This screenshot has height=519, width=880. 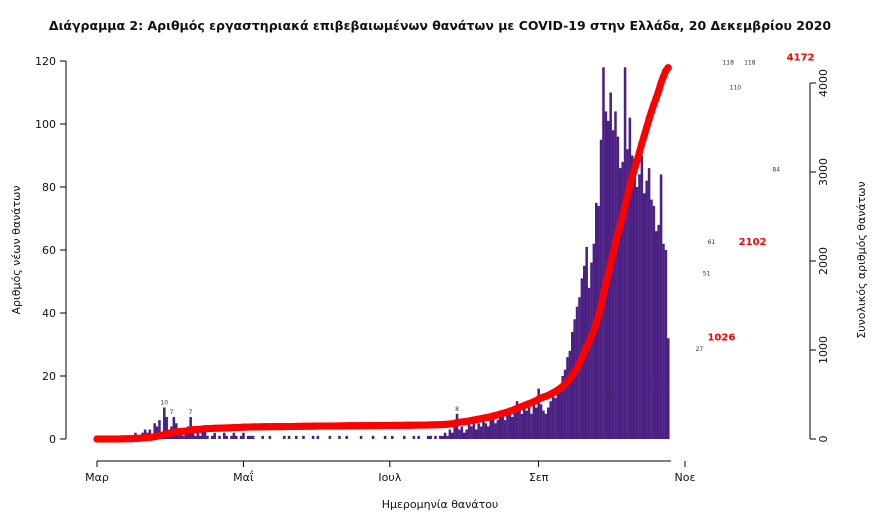 I want to click on x-tick-label: Ιουλ, so click(x=389, y=477).